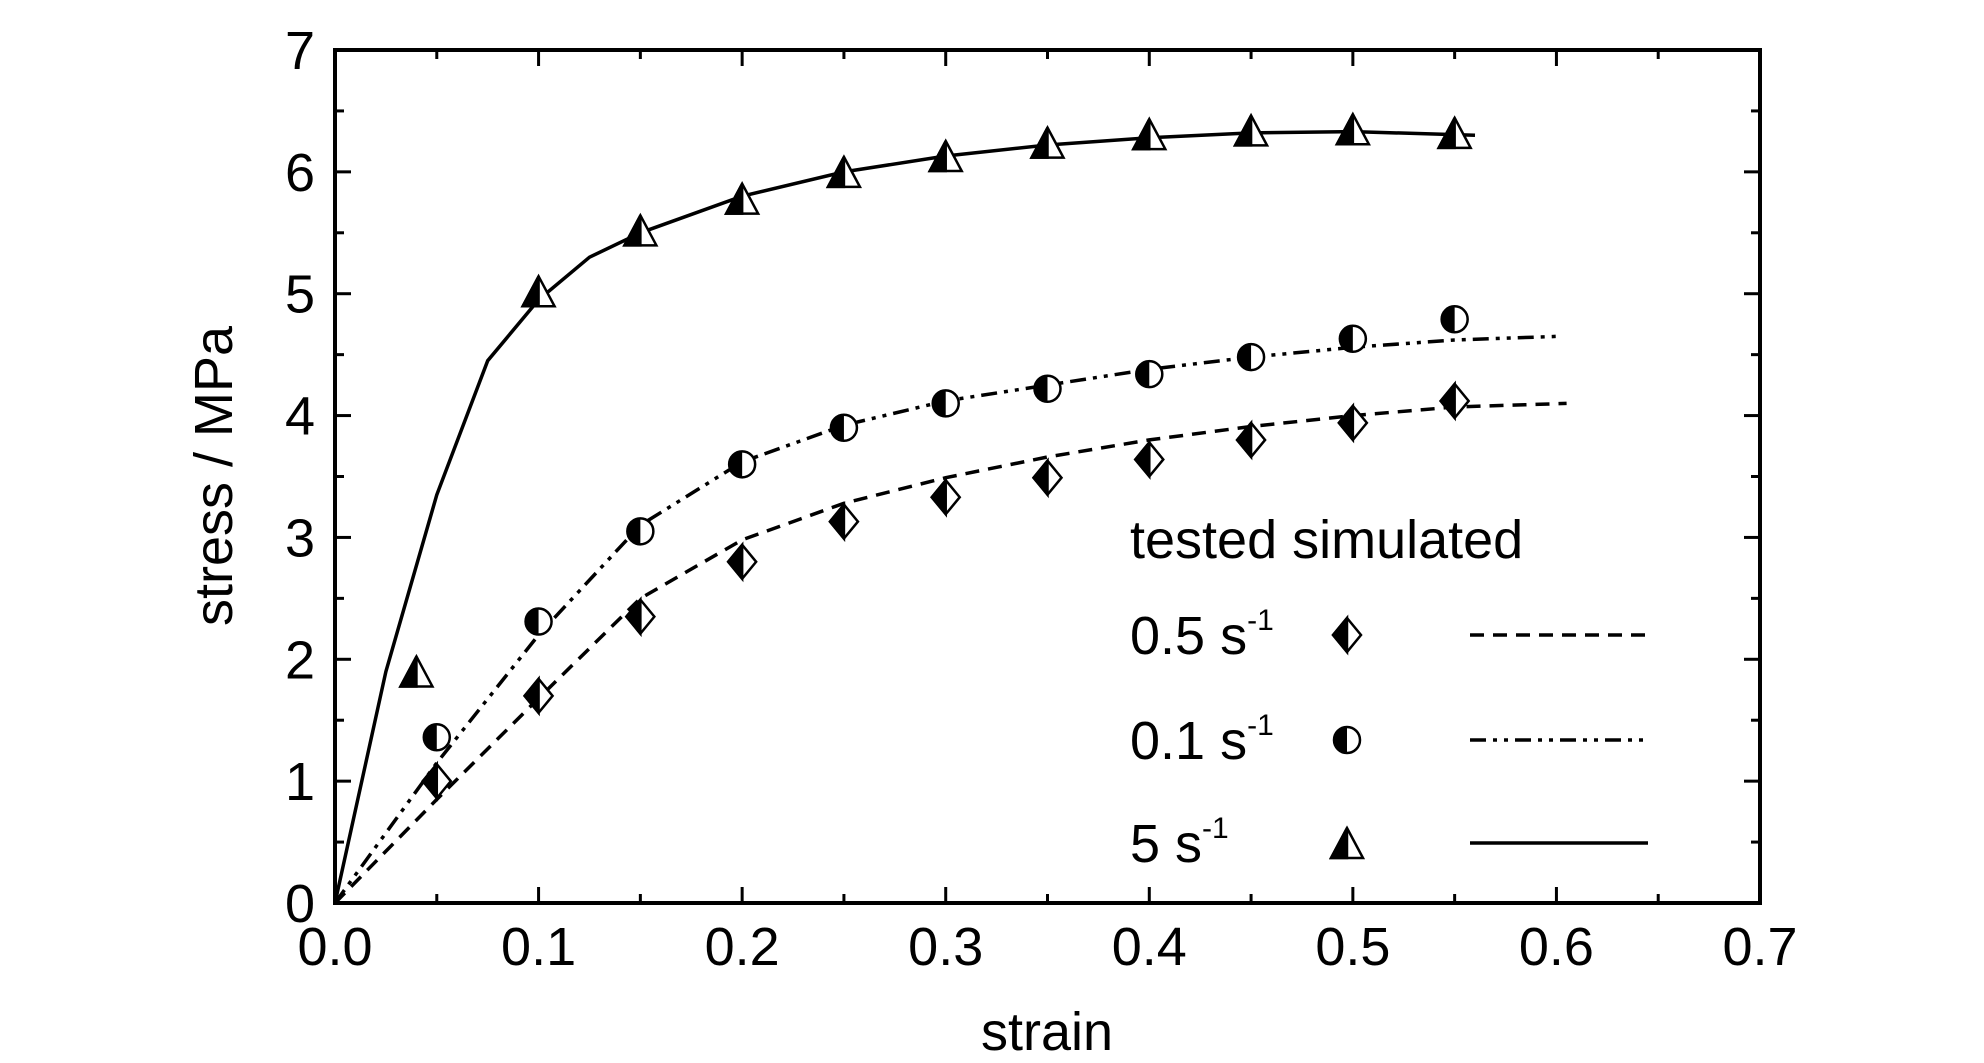 The height and width of the screenshot is (1063, 1984). I want to click on x-tick-label: 0.7, so click(1759, 947).